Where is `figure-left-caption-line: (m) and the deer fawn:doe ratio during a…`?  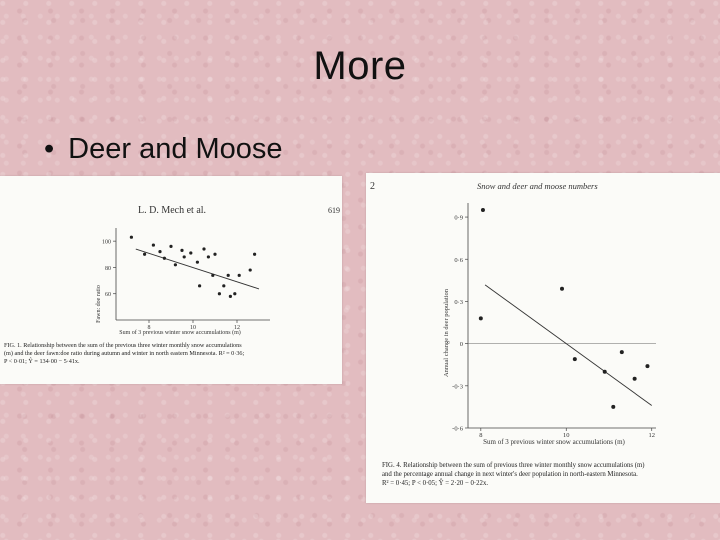
figure-left-caption-line: (m) and the deer fawn:doe ratio during a… is located at coordinates (124, 353).